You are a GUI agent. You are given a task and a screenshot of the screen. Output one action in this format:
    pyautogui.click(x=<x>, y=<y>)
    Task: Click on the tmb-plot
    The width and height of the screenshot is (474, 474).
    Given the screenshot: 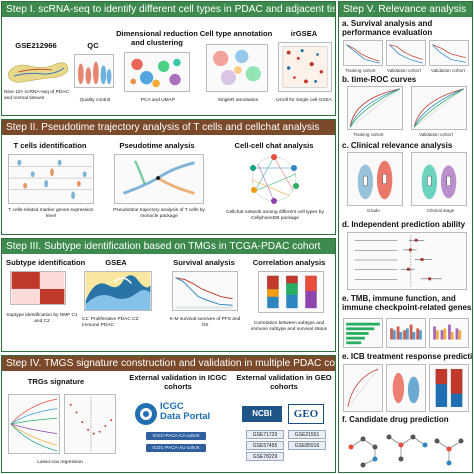 What is the action you would take?
    pyautogui.click(x=363, y=333)
    